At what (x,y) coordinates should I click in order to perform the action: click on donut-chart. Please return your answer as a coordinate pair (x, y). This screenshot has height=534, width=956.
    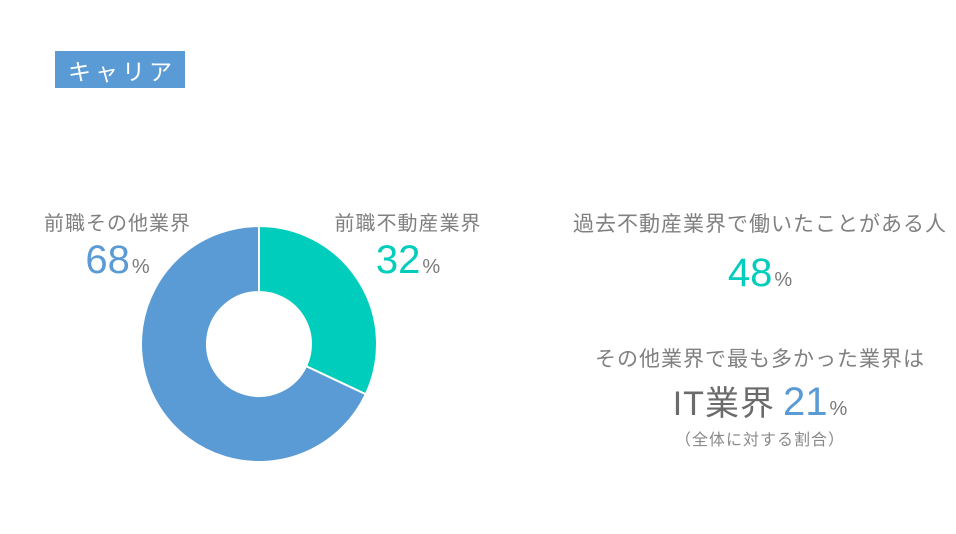
    Looking at the image, I should click on (259, 344).